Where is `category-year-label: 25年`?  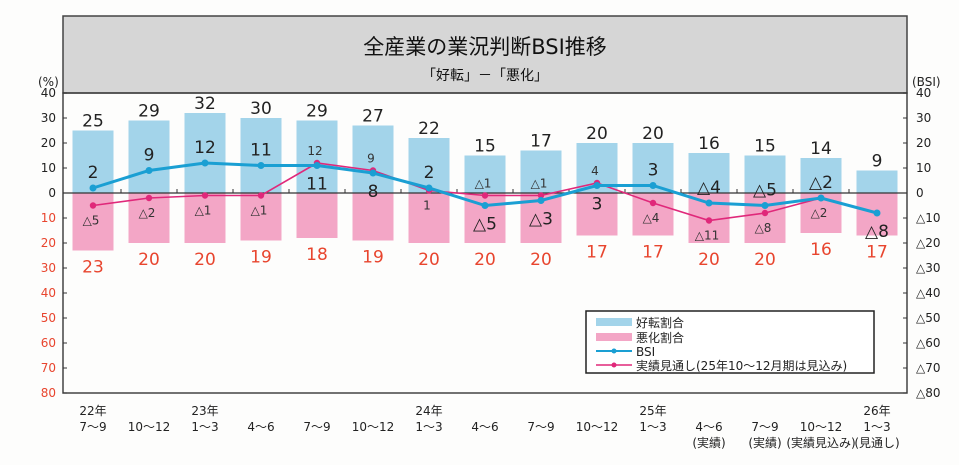
category-year-label: 25年 is located at coordinates (652, 411).